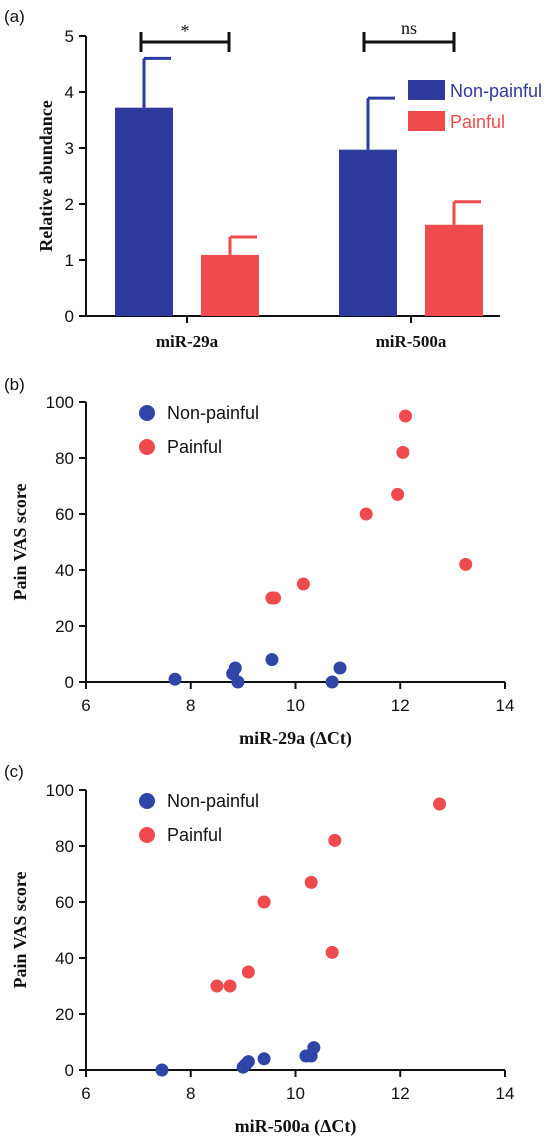  I want to click on panel-label: (b), so click(14, 384).